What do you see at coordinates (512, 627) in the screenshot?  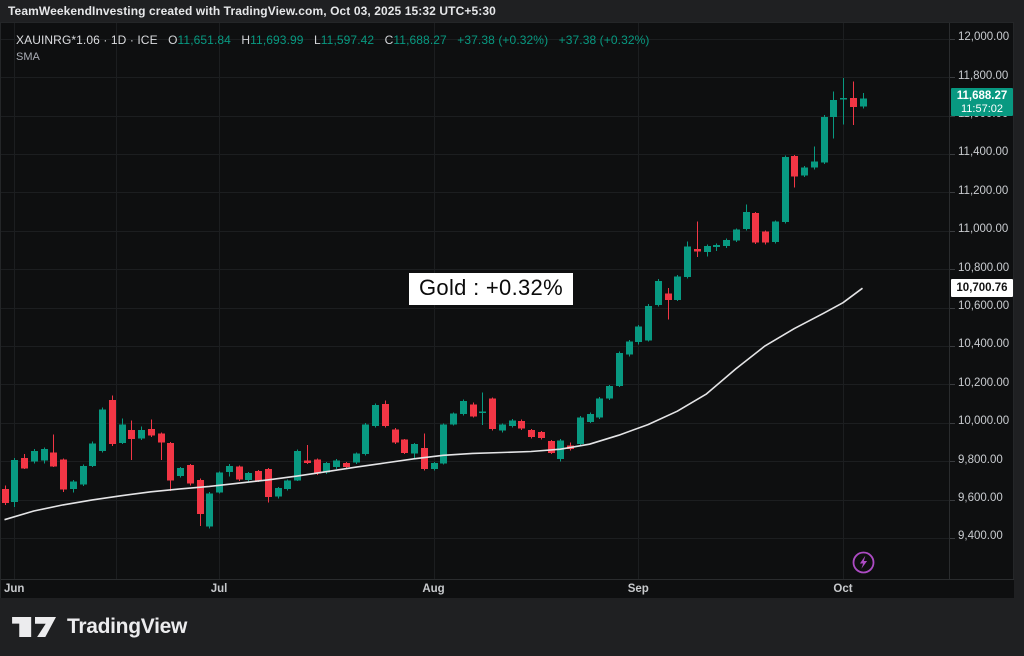 I see `footer: TradingView` at bounding box center [512, 627].